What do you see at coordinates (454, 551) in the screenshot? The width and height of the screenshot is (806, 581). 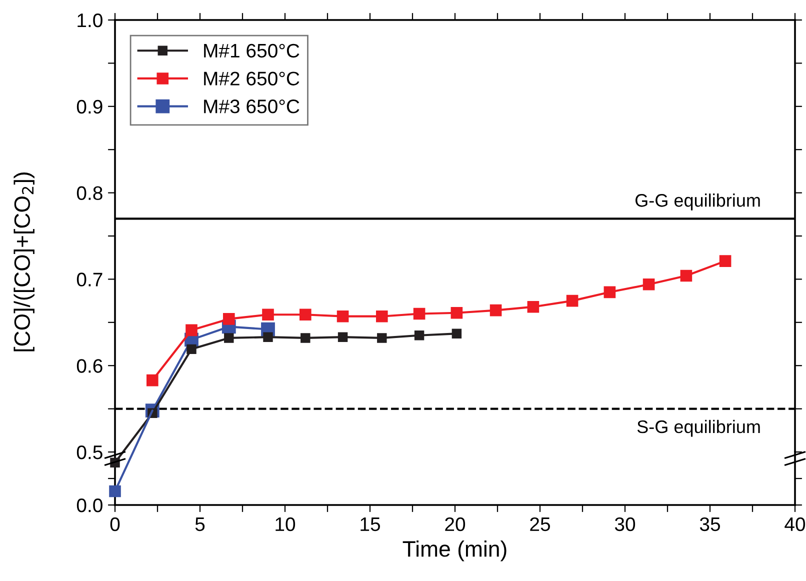 I see `x-axis-title: Time (min)` at bounding box center [454, 551].